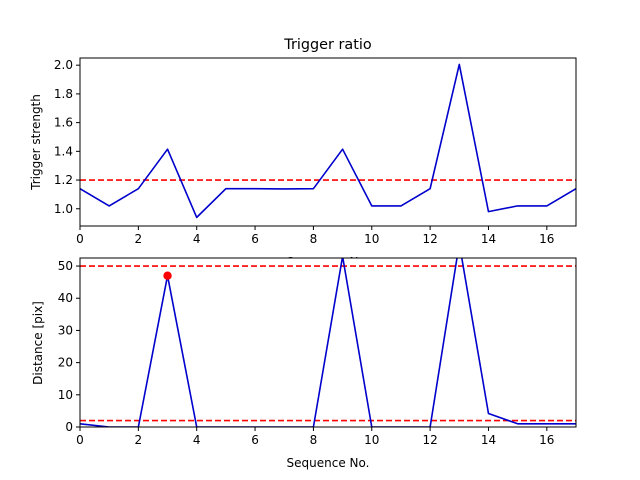 Image resolution: width=640 pixels, height=480 pixels. I want to click on y-ticks: 0 10 20 30 40 50, so click(69, 346).